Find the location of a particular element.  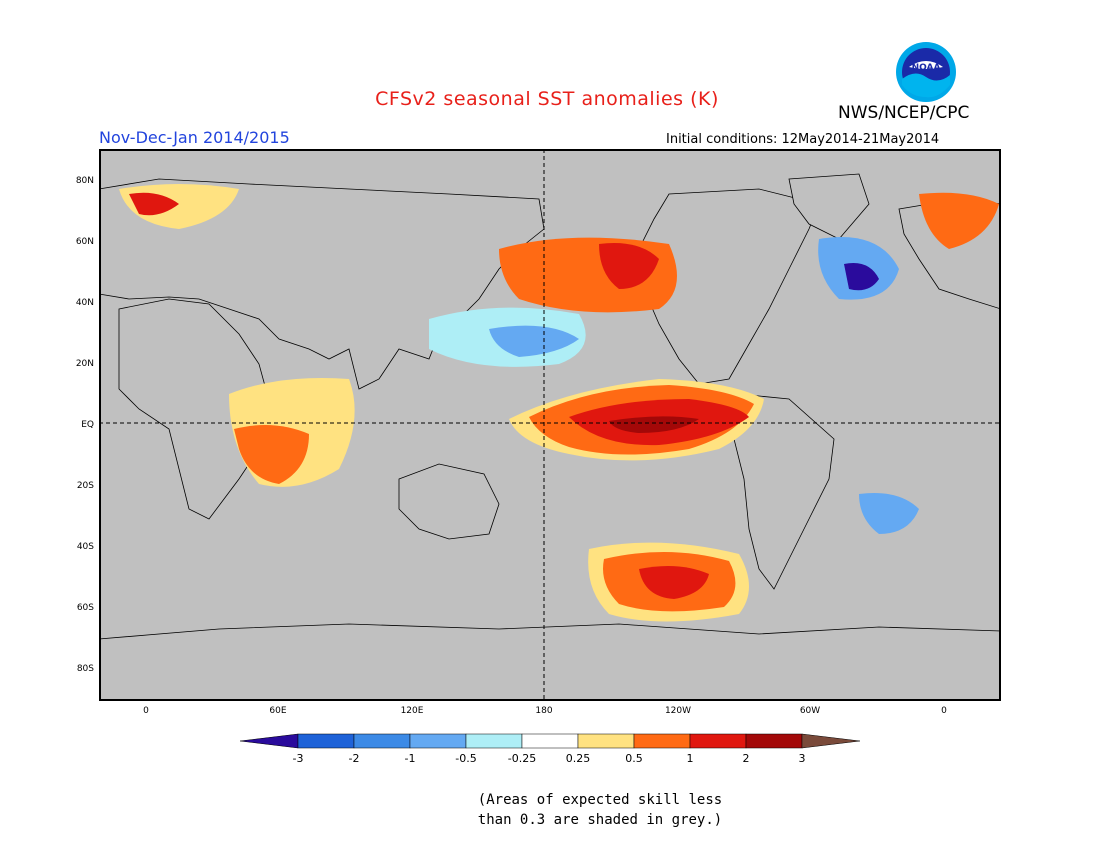

lon-label-60e: 60E is located at coordinates (278, 711).